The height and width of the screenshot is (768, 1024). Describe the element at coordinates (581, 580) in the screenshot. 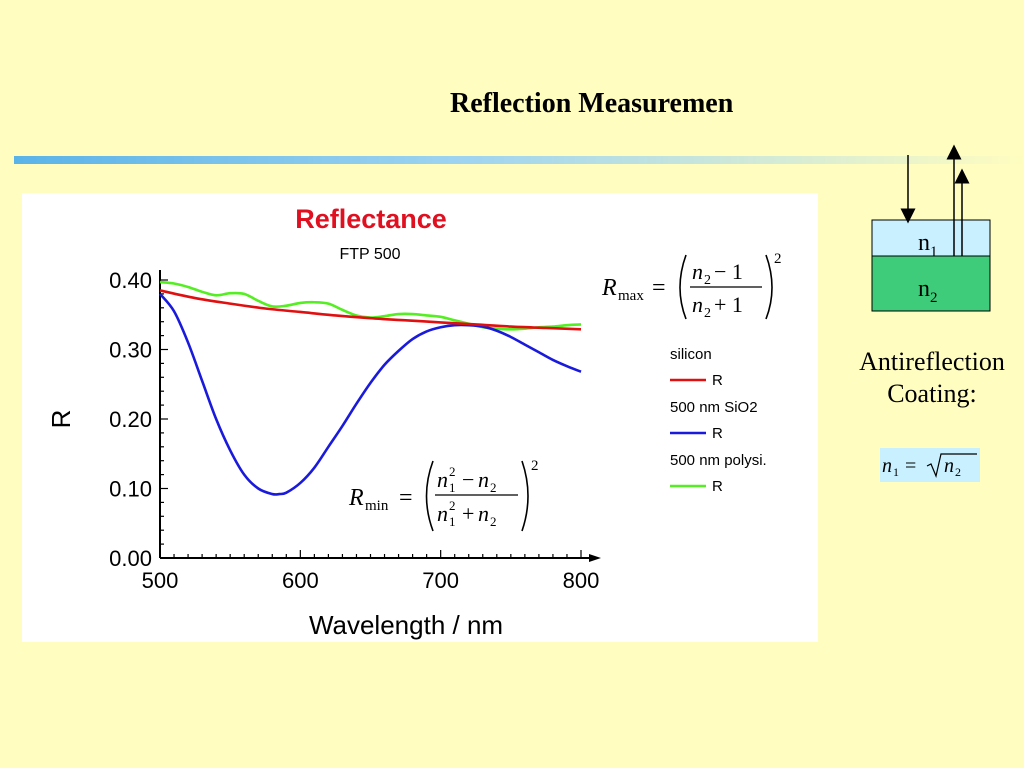

I see `x-tick-label: 800` at that location.